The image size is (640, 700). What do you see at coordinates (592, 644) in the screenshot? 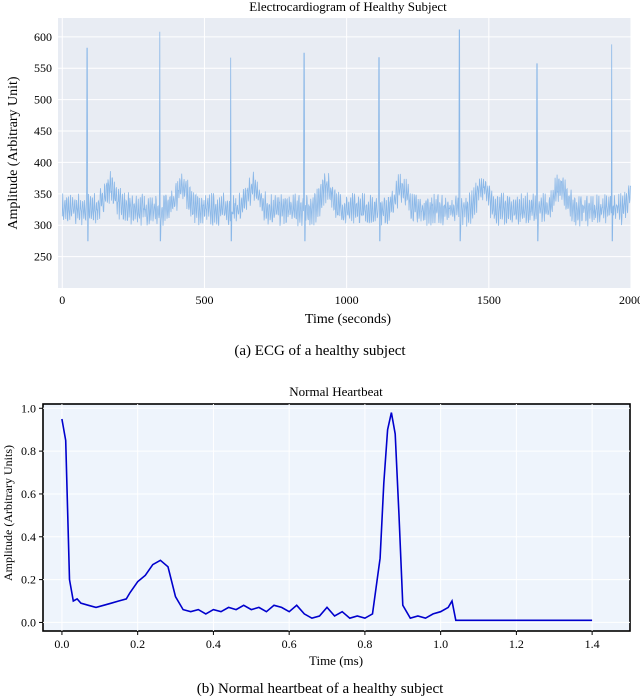
I see `heartbeat-x-tick-label: 1.4` at bounding box center [592, 644].